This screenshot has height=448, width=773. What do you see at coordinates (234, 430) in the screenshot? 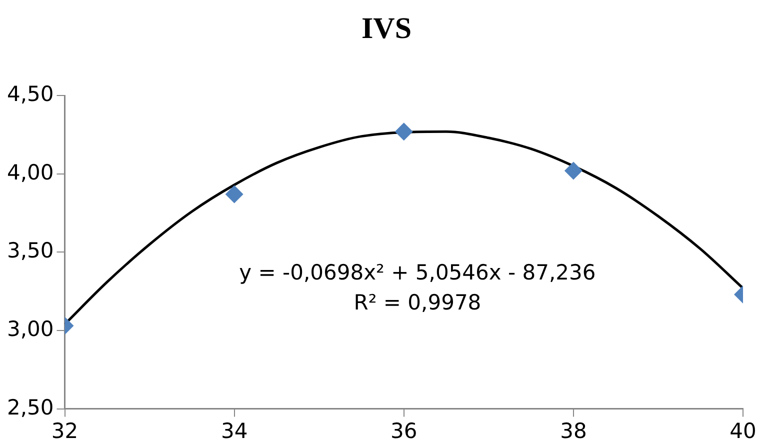
I see `x-tick-label: 34` at bounding box center [234, 430].